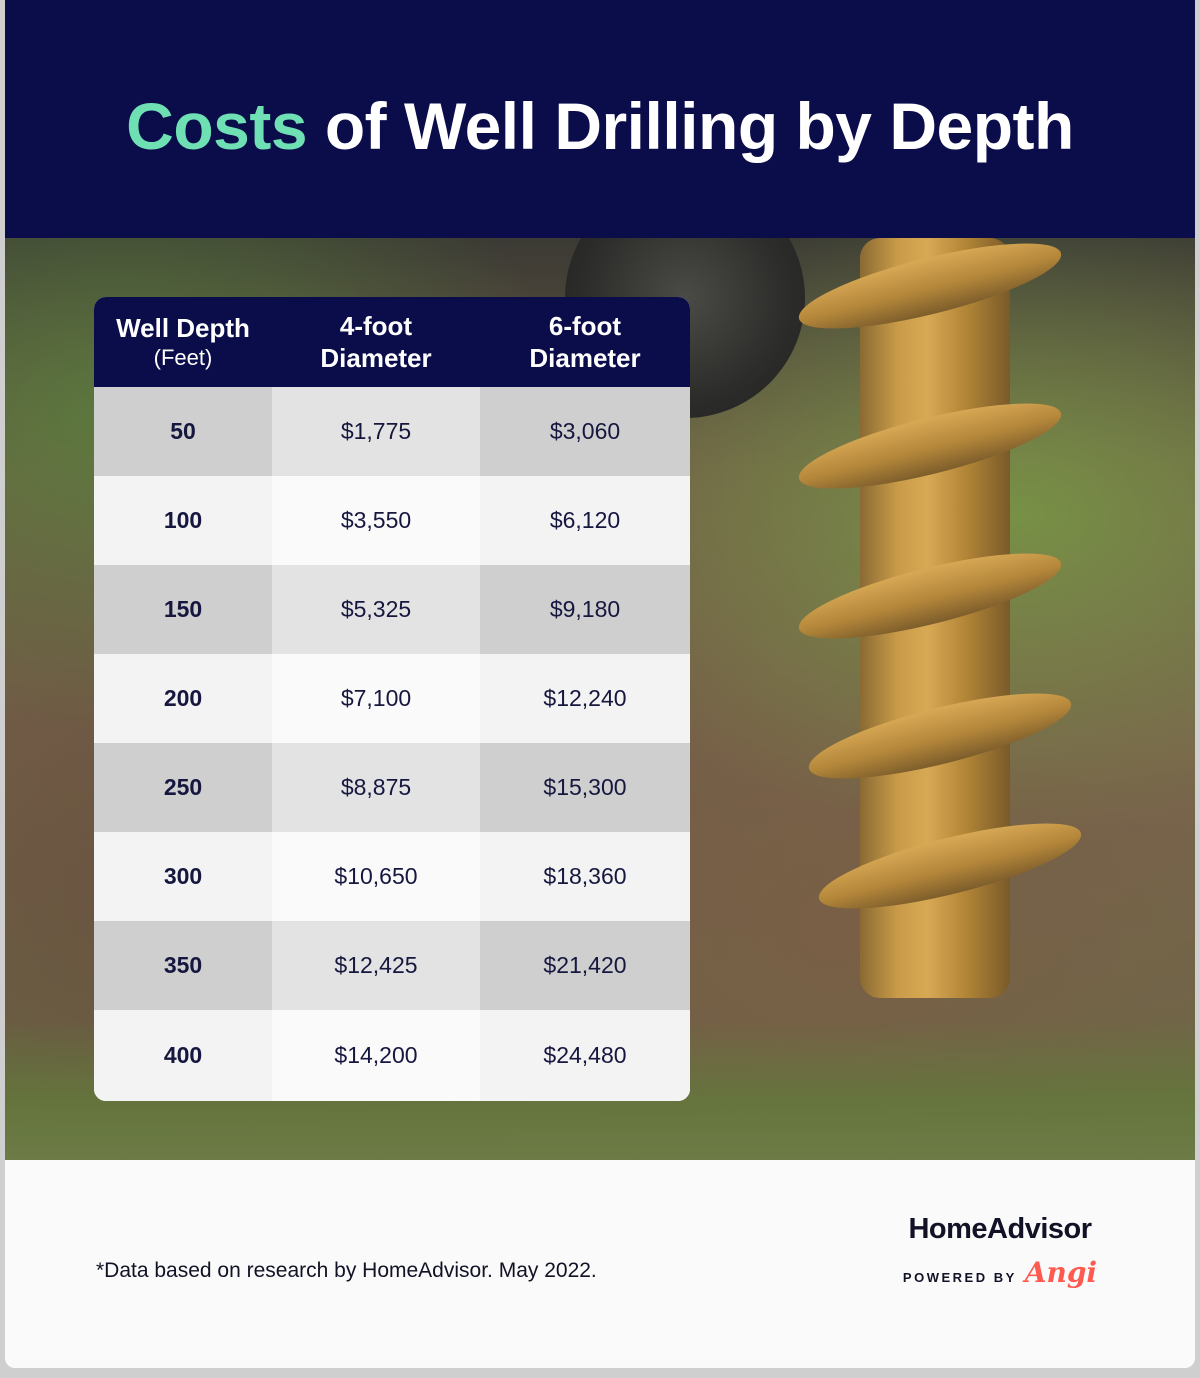  I want to click on table-row: 150 $5,325 $9,180, so click(392, 609).